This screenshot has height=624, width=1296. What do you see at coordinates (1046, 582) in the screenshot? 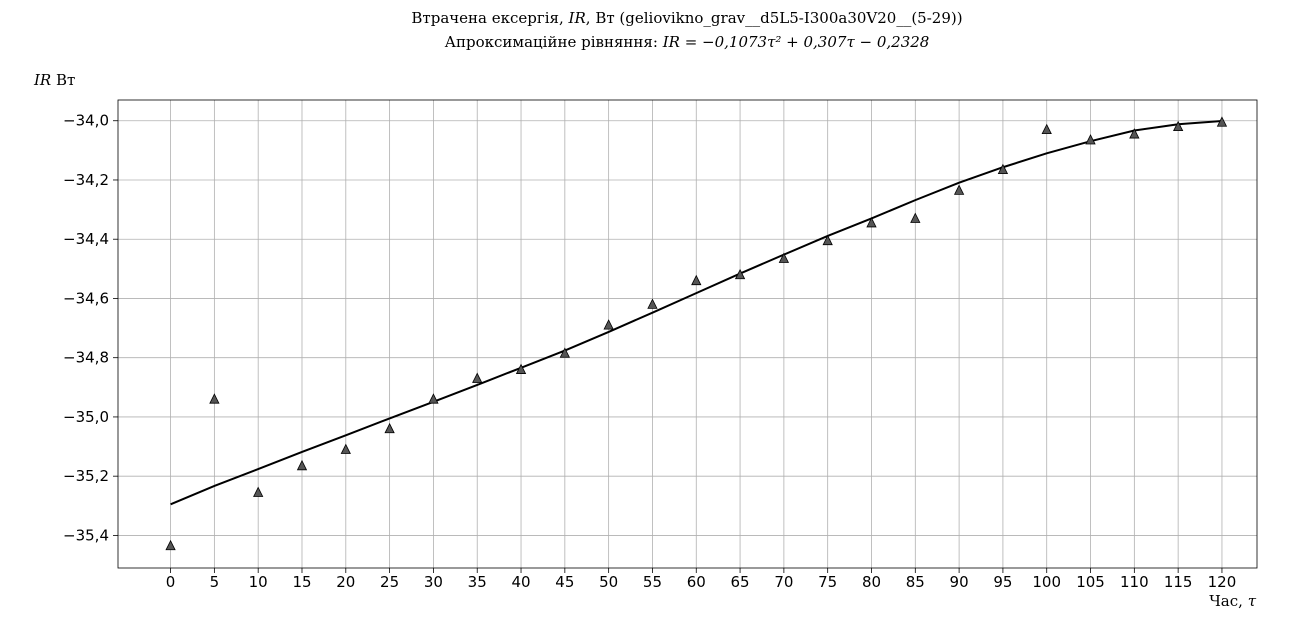
I see `x-tick-label: 100` at bounding box center [1046, 582].